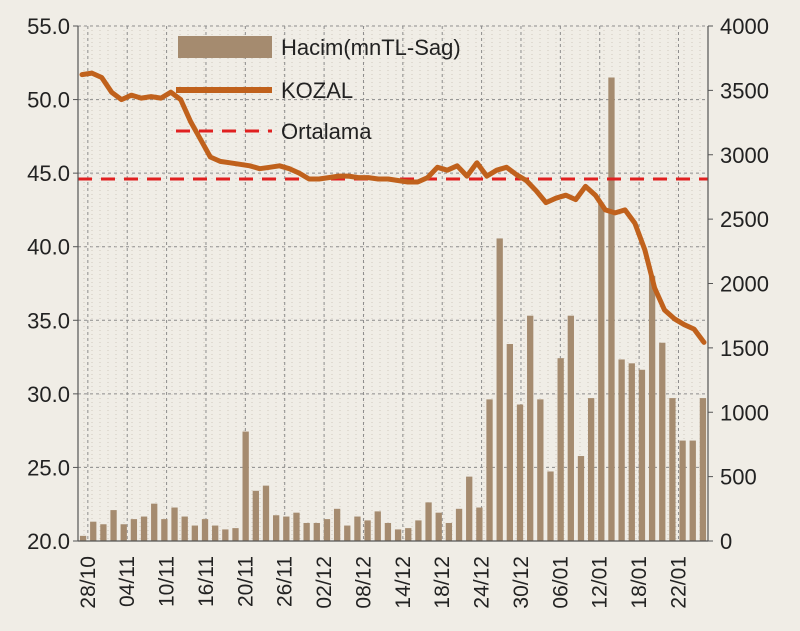 The image size is (800, 631). Describe the element at coordinates (48, 26) in the screenshot. I see `left-tick-label: 55.0` at that location.